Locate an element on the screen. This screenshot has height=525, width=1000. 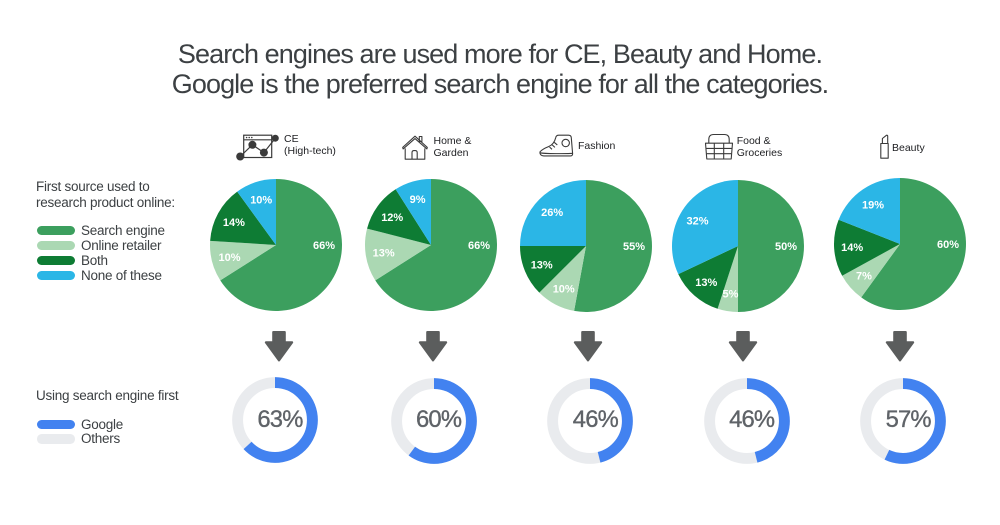
svg-text: 12% is located at coordinates (392, 217).